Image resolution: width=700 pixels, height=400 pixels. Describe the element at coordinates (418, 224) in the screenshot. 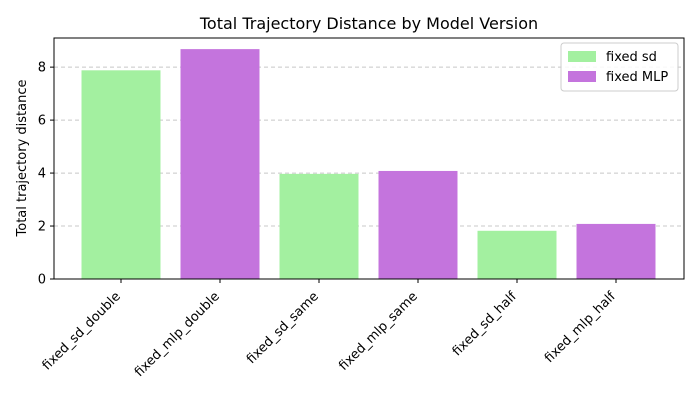

I see `bar-fixed_mlp_same` at that location.